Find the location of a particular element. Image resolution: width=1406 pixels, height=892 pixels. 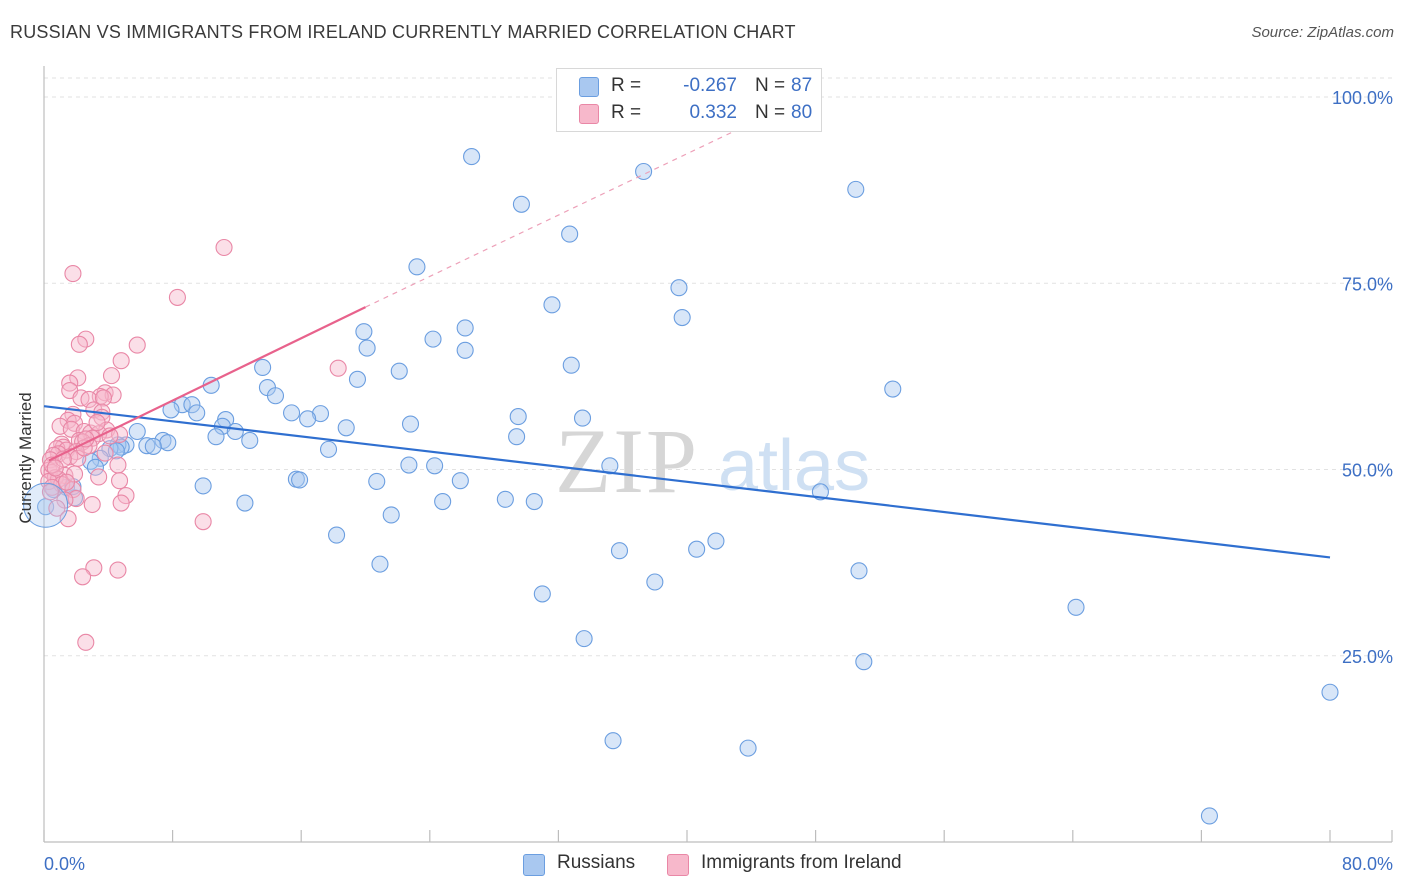

legend: R = -0.267 N = 87 R = 0.332 N = 80 is located at coordinates (689, 100).